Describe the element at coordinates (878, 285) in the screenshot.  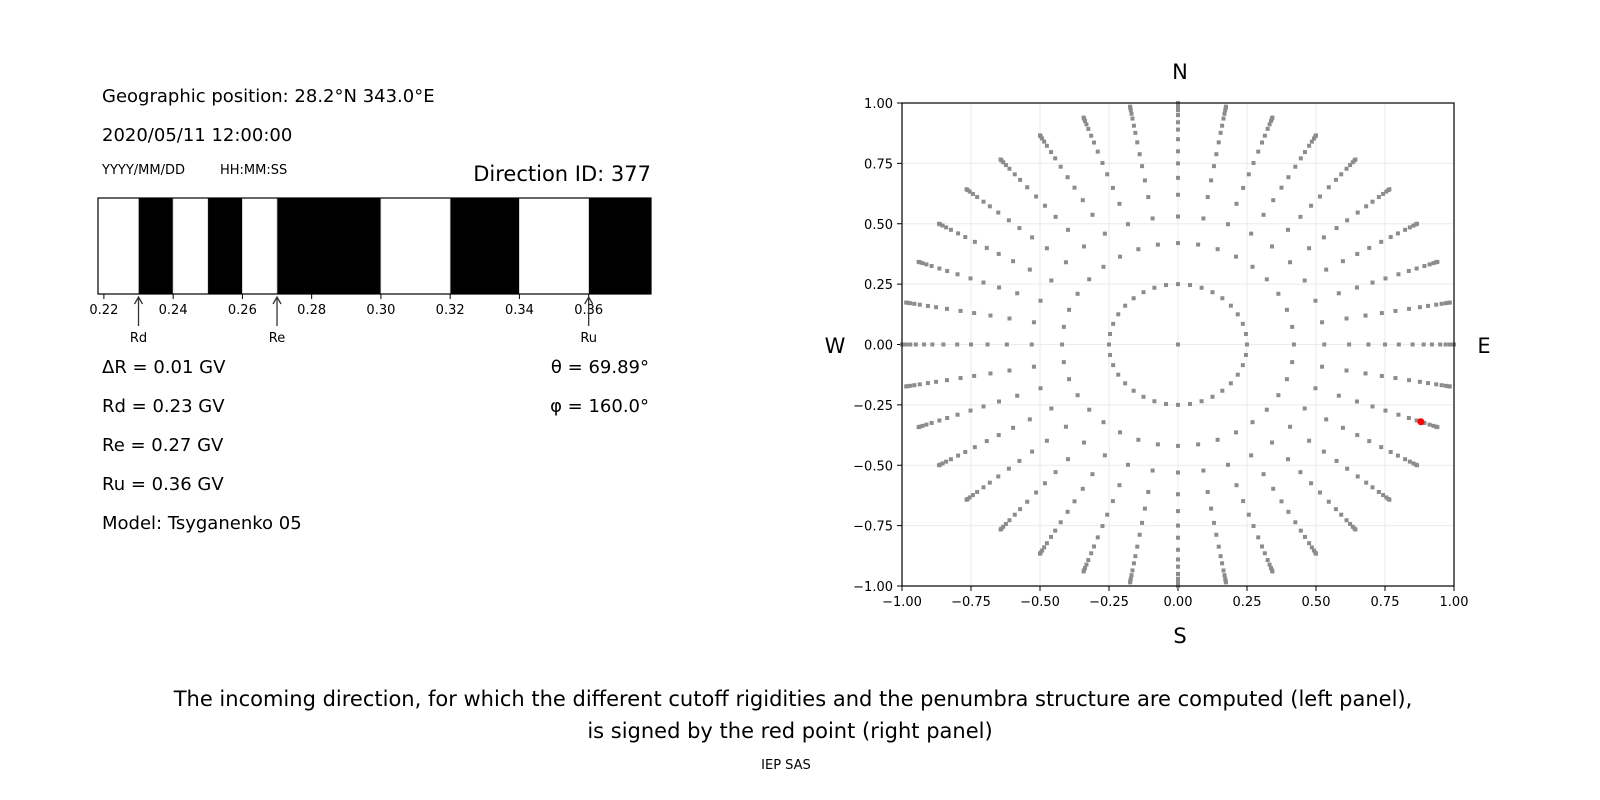
I see `y-tick-label: 0.25` at that location.